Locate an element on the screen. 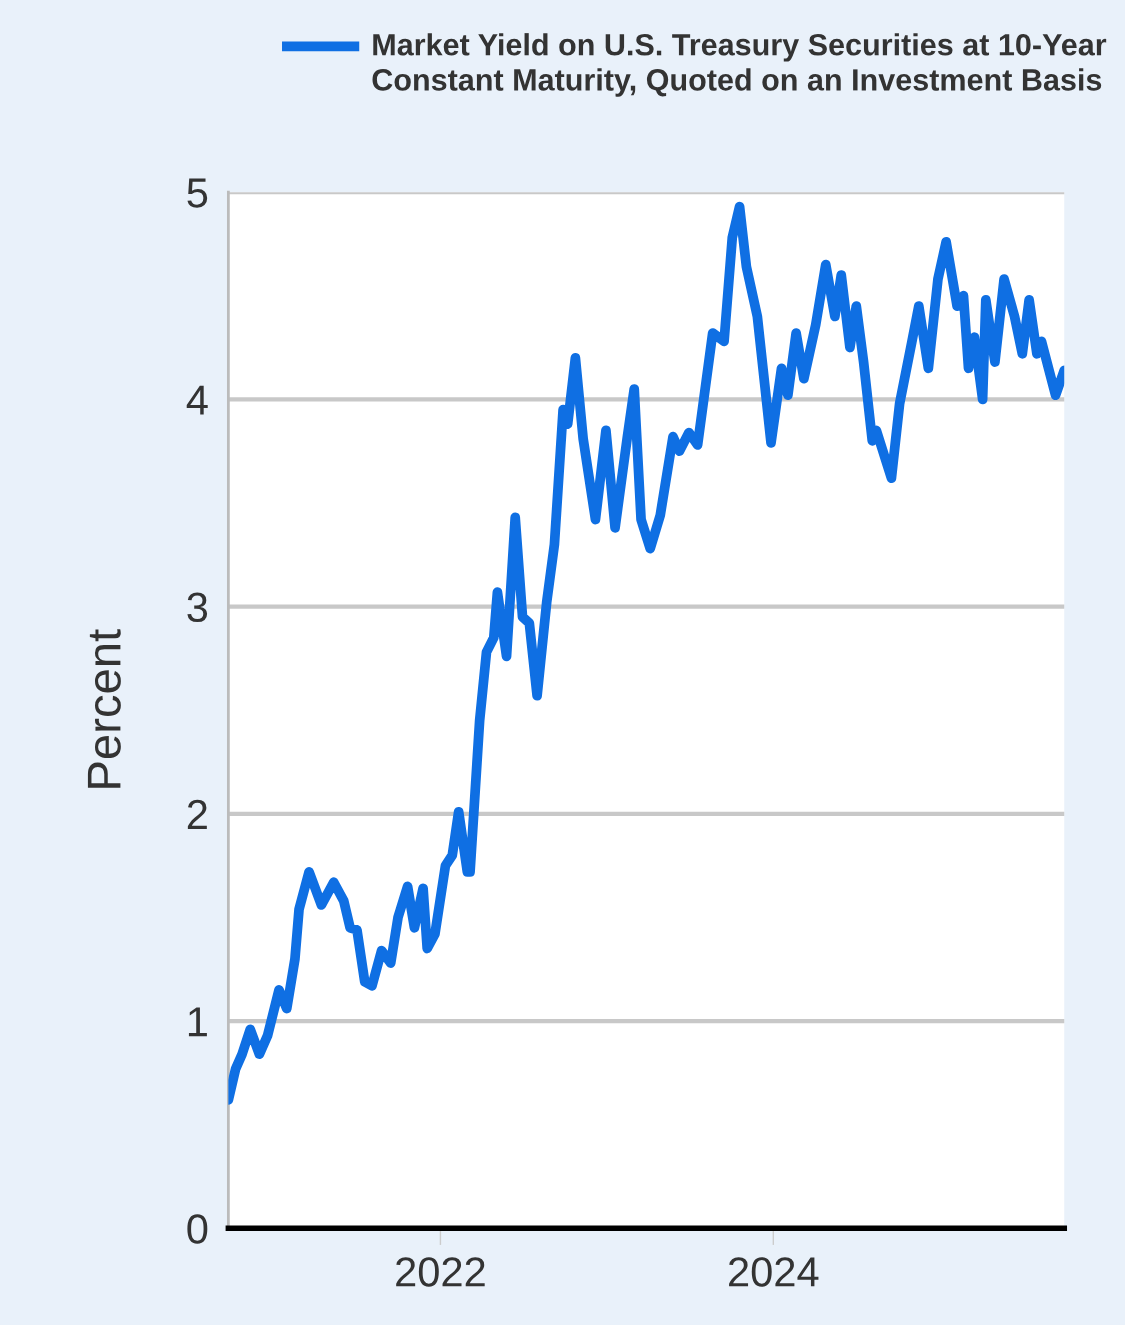  x-tick-label: 2022 is located at coordinates (440, 1272).